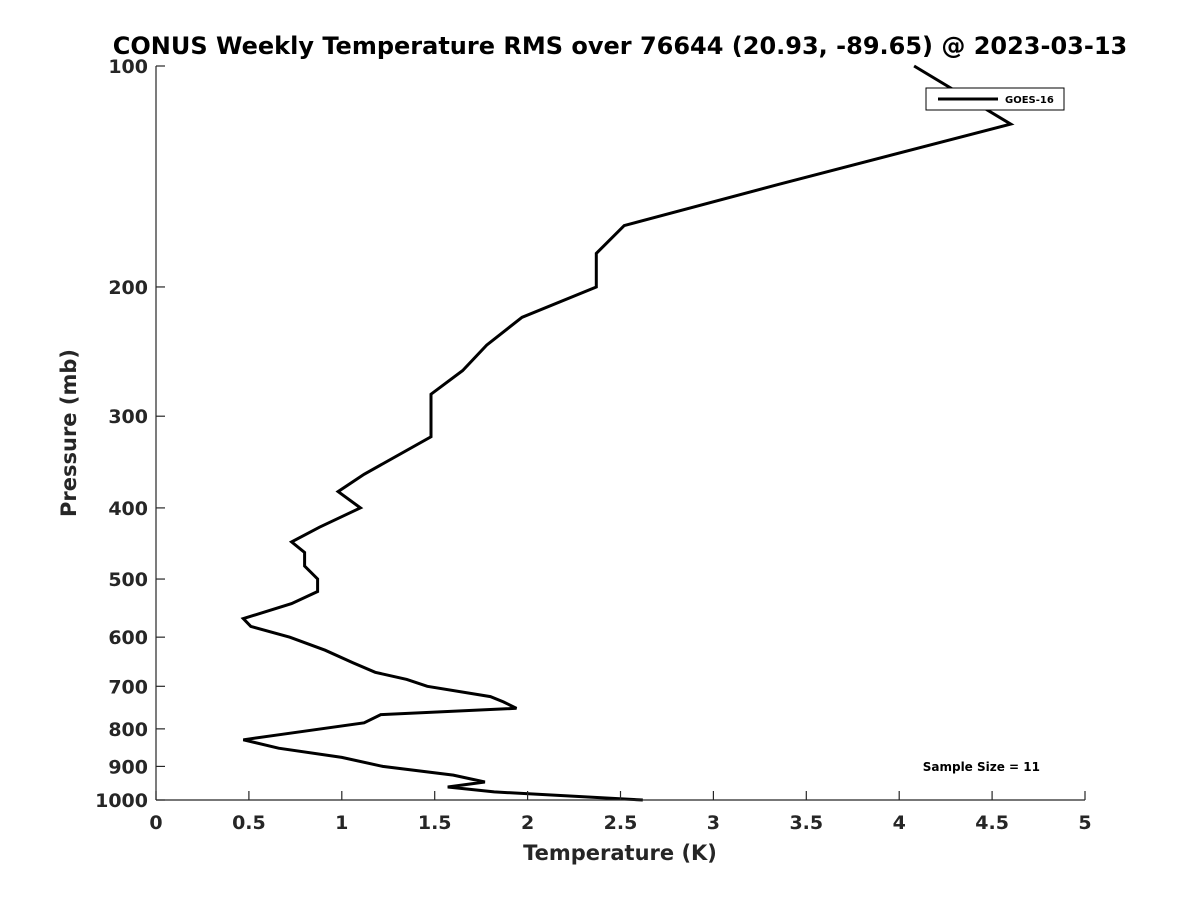 The width and height of the screenshot is (1200, 900). Describe the element at coordinates (806, 823) in the screenshot. I see `x-tick-label: 3.5` at that location.